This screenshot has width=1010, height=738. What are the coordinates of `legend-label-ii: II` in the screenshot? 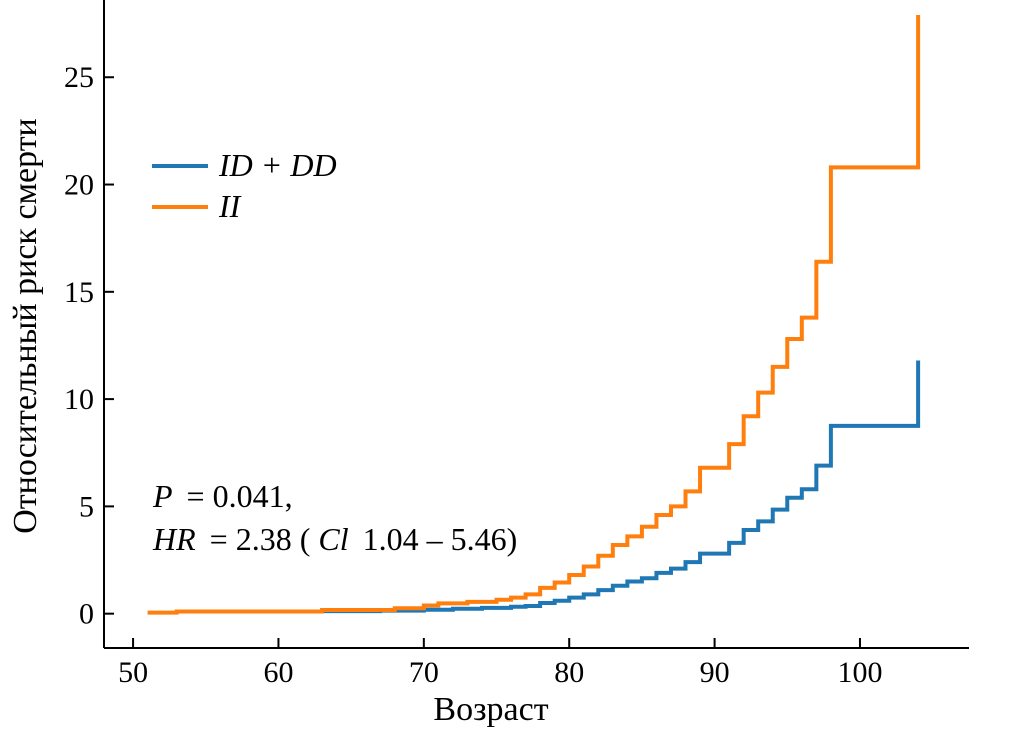 It's located at (230, 206).